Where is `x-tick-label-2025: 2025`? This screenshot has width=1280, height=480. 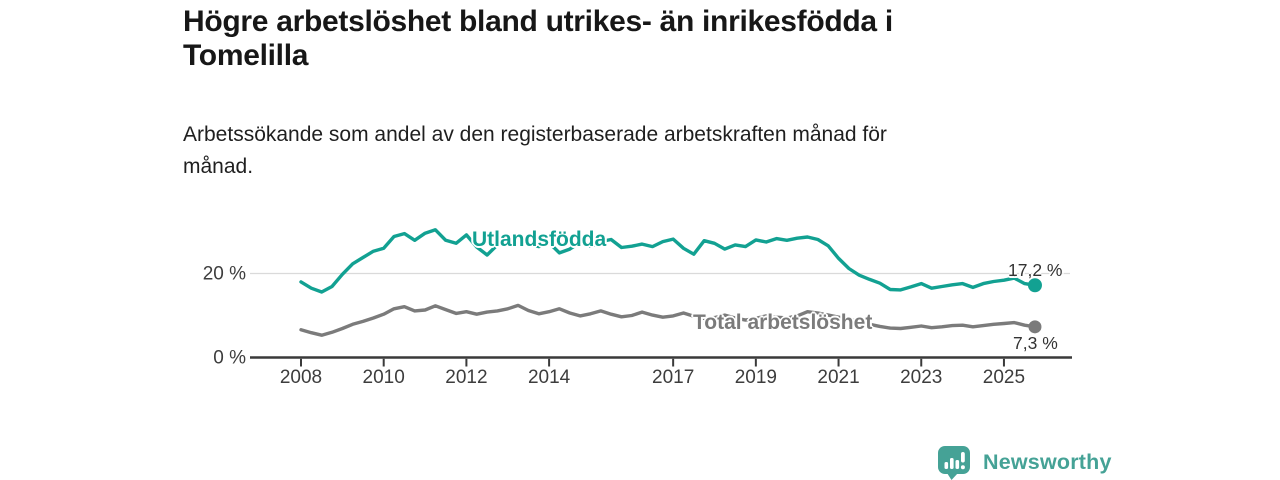 x-tick-label-2025: 2025 is located at coordinates (1004, 377).